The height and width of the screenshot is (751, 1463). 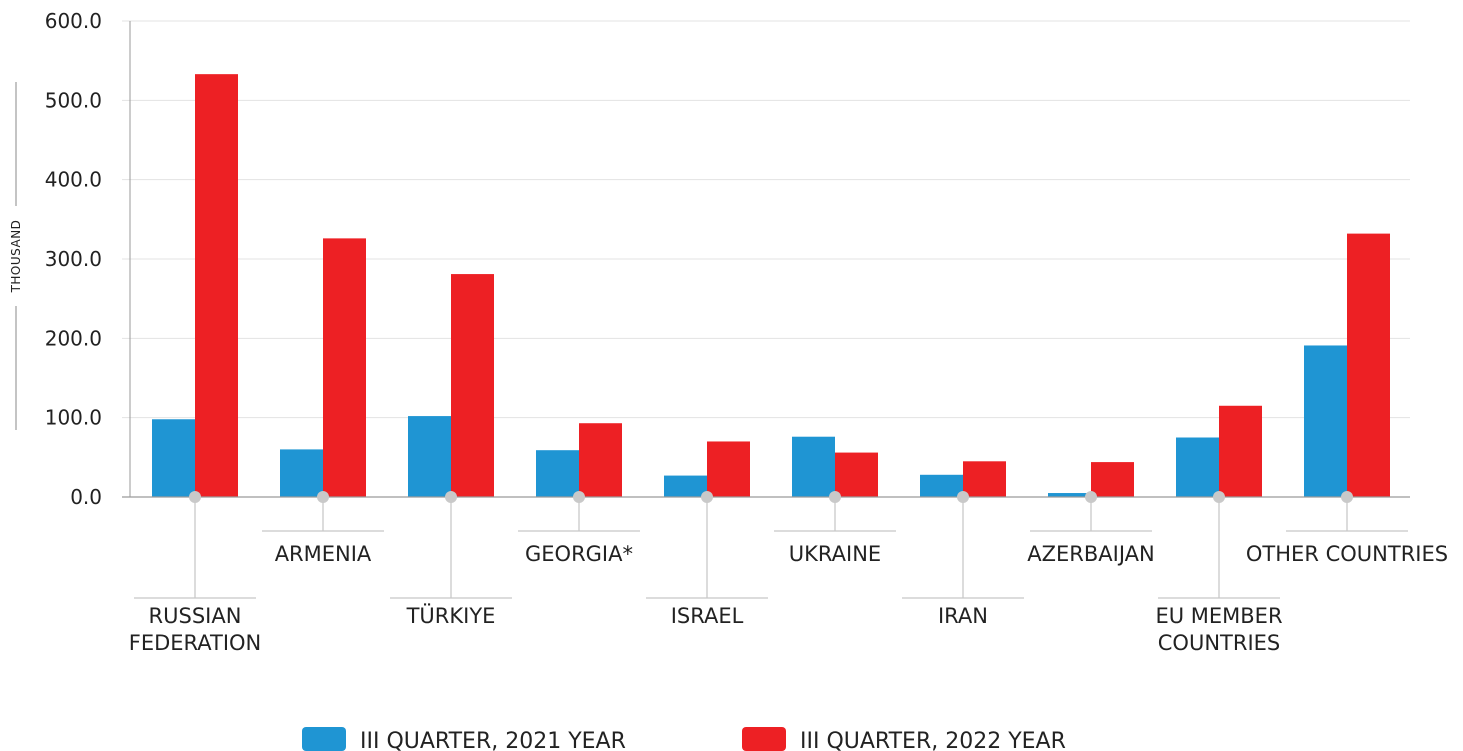 I want to click on category-label: AZERBAIJAN, so click(x=1090, y=554).